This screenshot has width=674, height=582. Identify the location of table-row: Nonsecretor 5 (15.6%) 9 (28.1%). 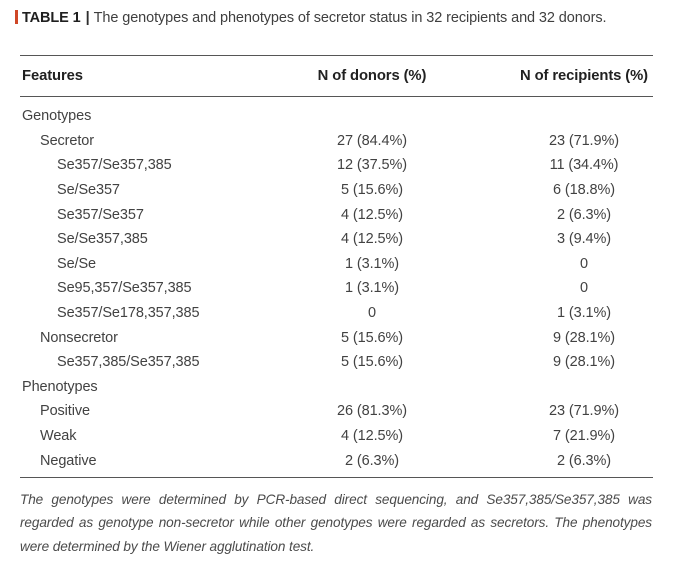
(336, 337).